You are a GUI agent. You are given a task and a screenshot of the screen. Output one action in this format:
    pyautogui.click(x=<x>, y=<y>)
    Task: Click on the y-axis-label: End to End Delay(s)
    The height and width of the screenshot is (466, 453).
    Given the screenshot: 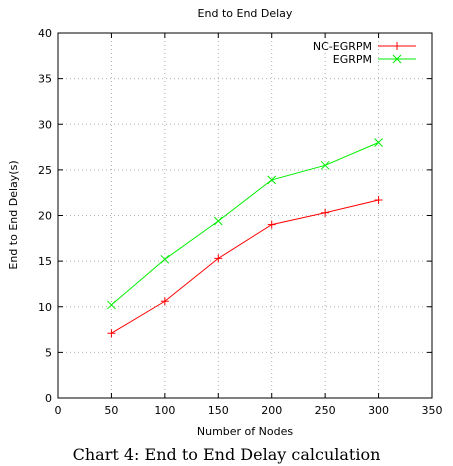 What is the action you would take?
    pyautogui.click(x=13, y=214)
    